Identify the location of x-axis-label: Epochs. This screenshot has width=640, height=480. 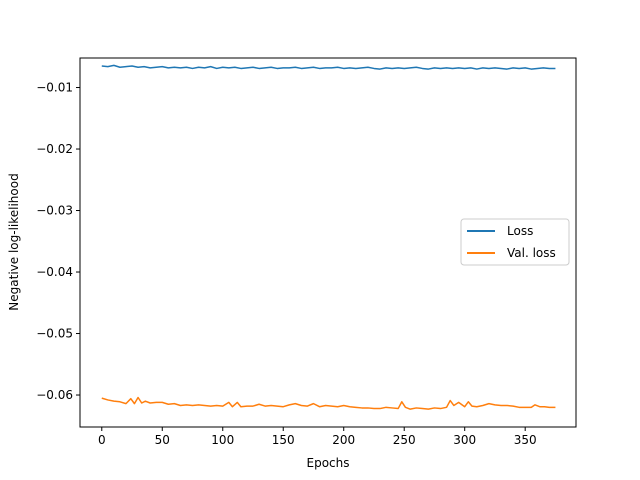
(328, 463).